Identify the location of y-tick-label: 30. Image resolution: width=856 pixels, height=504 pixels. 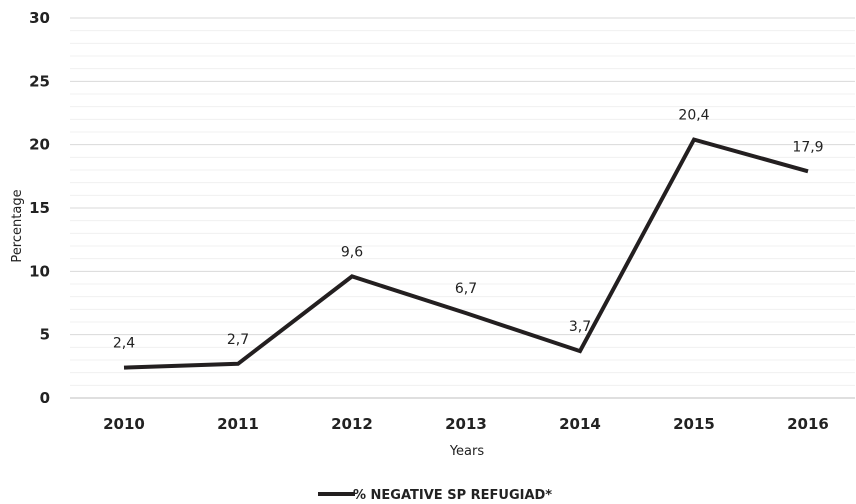
(39, 18).